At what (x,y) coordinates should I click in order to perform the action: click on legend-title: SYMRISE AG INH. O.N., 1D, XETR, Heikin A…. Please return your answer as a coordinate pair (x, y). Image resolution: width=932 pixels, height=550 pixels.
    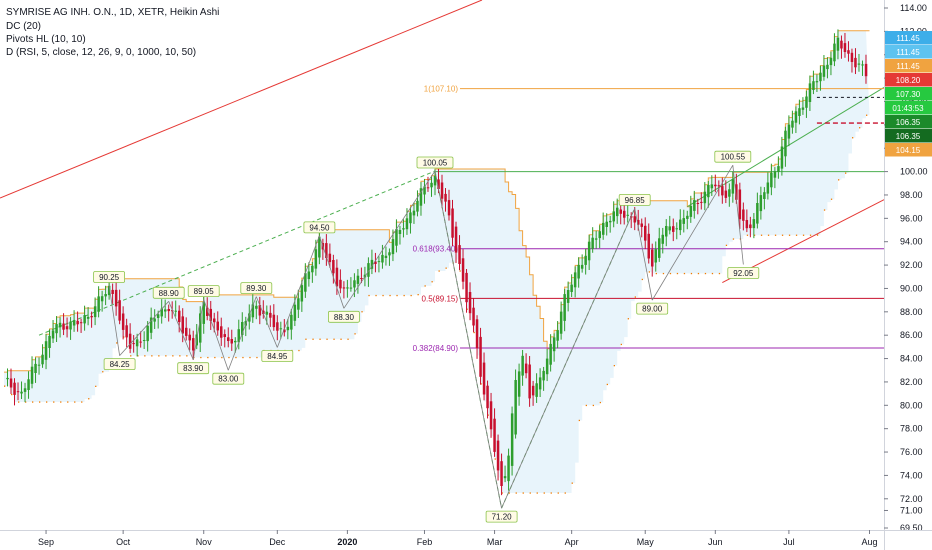
    Looking at the image, I should click on (112, 12).